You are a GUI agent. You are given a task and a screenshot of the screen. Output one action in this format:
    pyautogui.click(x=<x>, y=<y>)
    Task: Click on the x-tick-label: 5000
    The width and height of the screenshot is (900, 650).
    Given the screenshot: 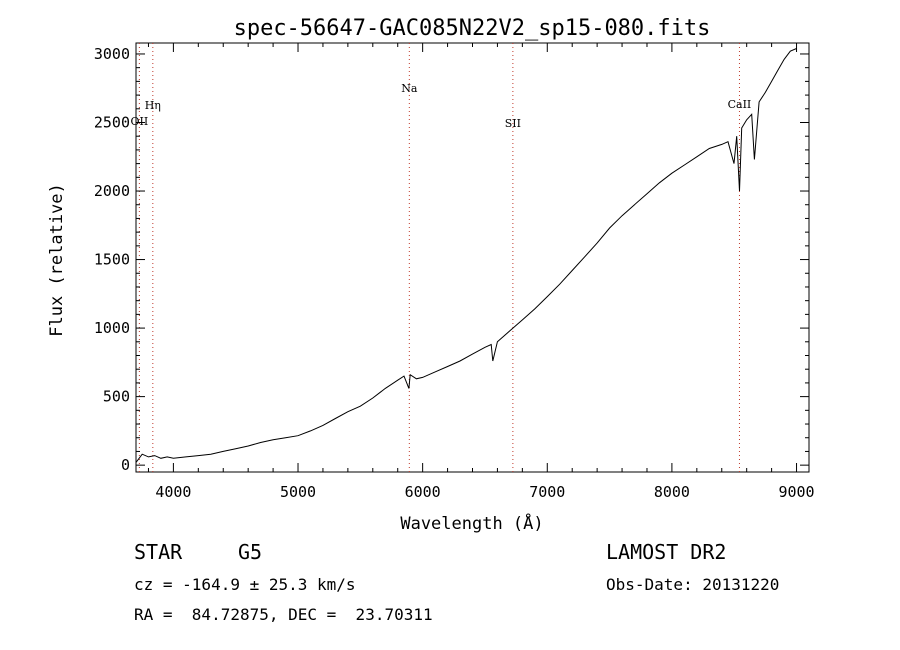 What is the action you would take?
    pyautogui.click(x=298, y=492)
    